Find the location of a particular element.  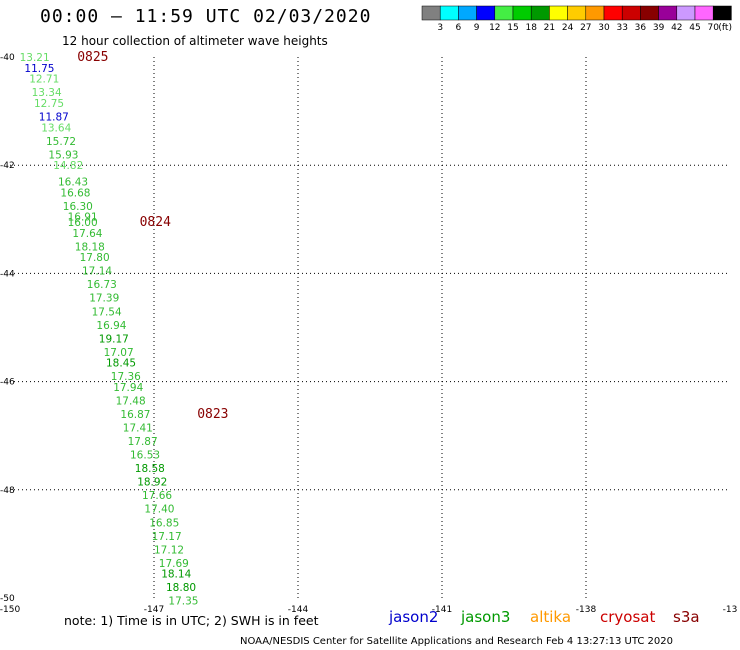

swh-value-label: 12.75 is located at coordinates (49, 104).